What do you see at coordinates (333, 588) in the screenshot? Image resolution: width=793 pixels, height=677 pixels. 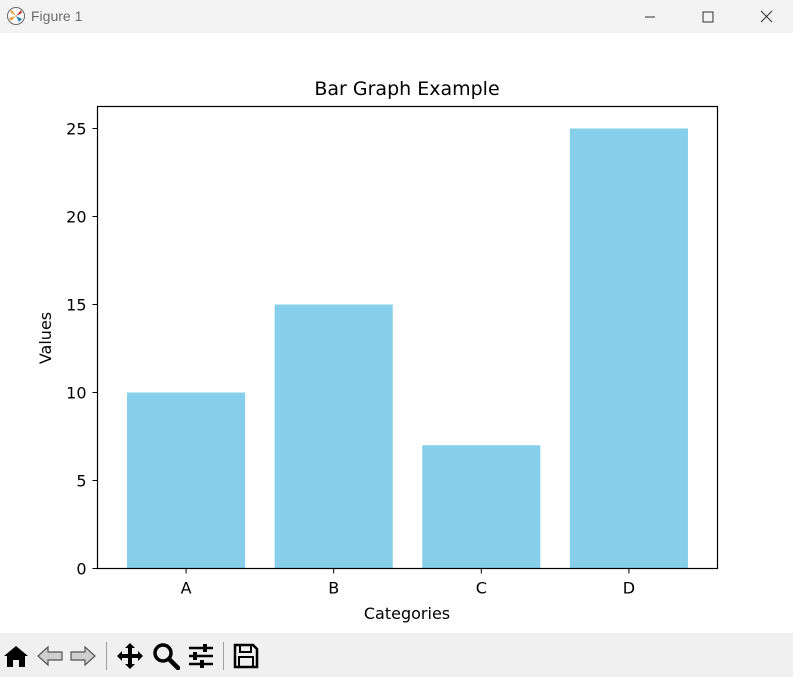 I see `x-tick-label: B` at bounding box center [333, 588].